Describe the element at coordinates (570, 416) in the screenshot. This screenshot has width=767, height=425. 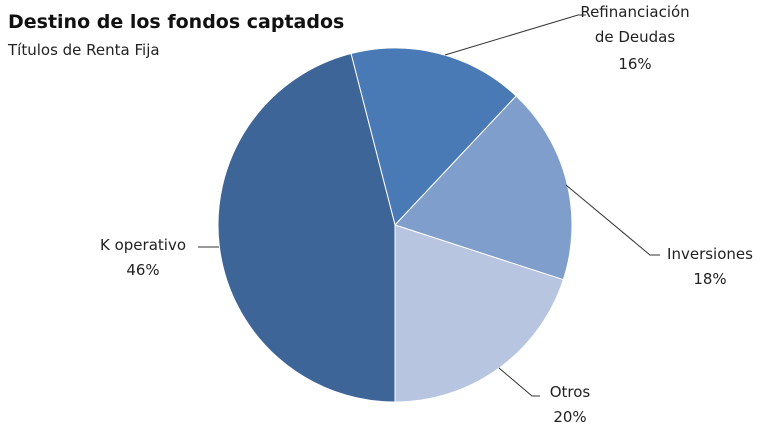
I see `slice-value: 20%` at that location.